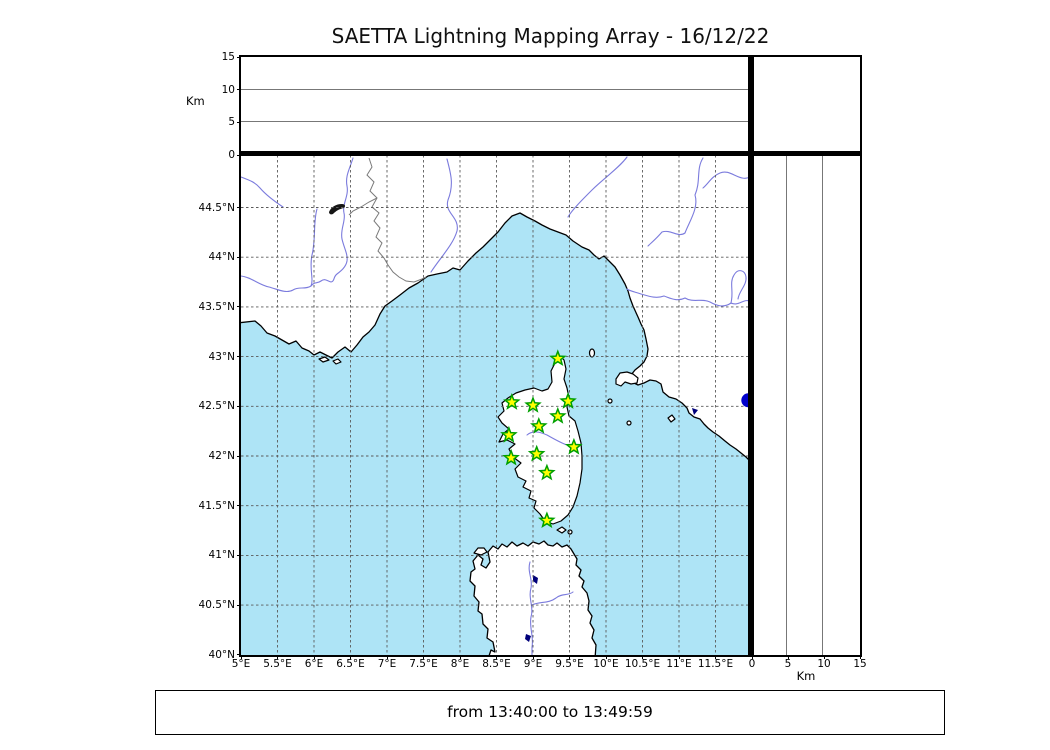 The width and height of the screenshot is (1050, 750). Describe the element at coordinates (679, 664) in the screenshot. I see `lon-tick-label: 11°E` at that location.